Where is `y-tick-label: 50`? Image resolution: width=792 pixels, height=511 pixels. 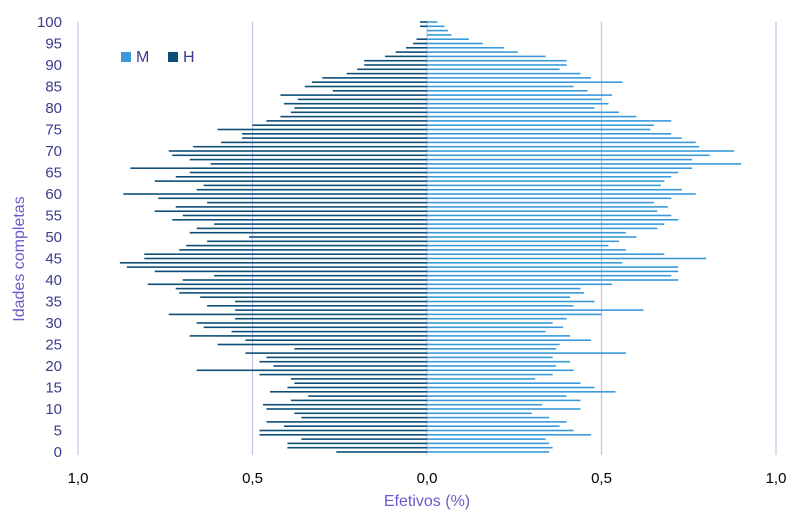
y-tick-label: 50 is located at coordinates (53, 237).